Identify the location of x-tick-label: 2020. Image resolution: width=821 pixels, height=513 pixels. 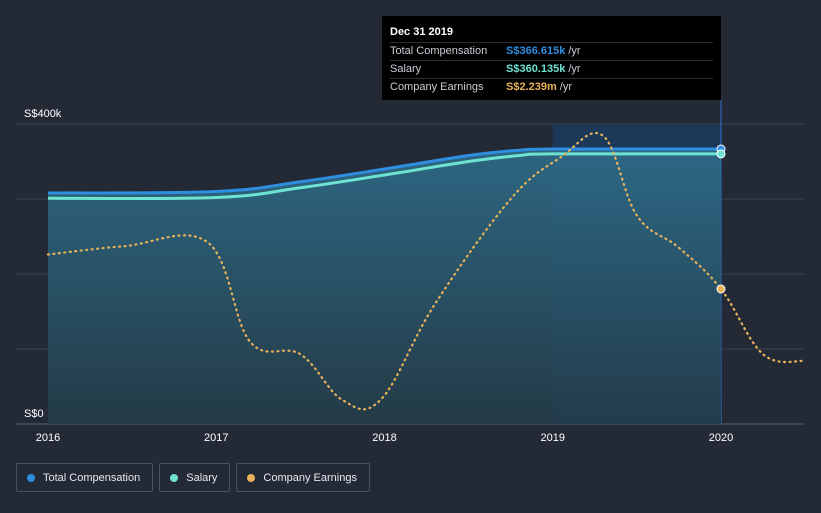
(721, 438).